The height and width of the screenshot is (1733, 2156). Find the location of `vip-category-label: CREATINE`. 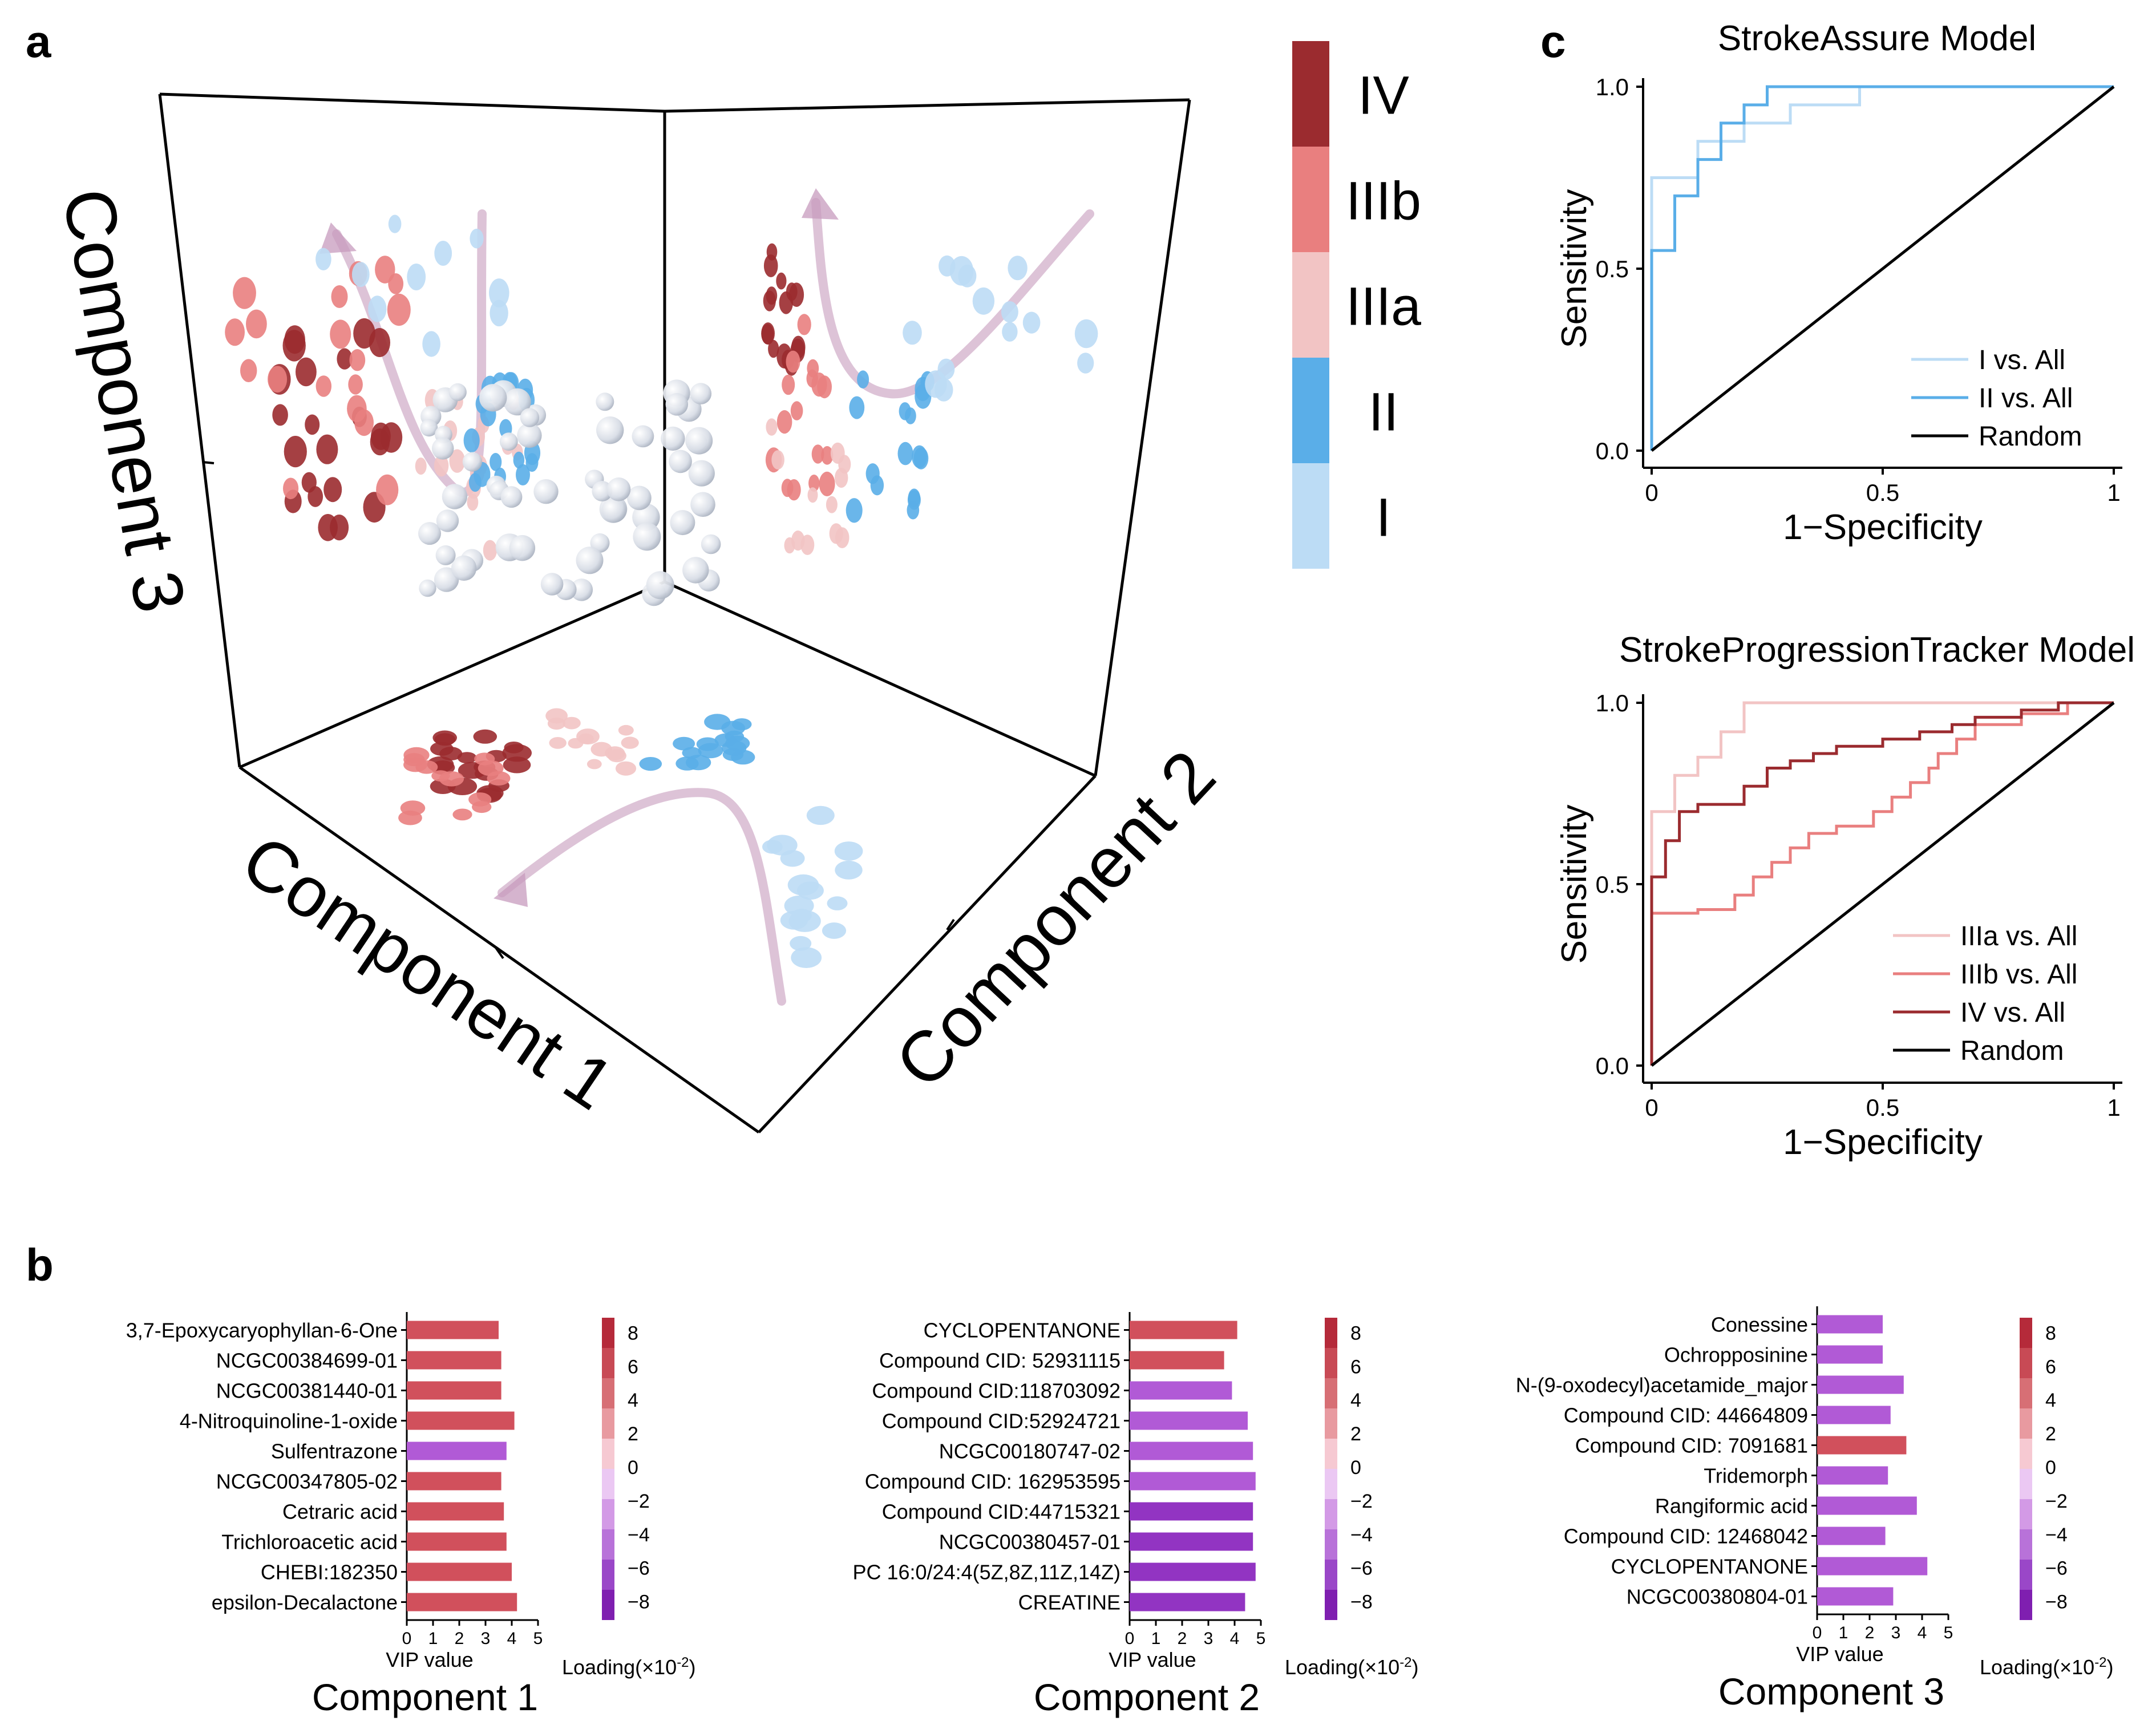

vip-category-label: CREATINE is located at coordinates (1069, 1603).